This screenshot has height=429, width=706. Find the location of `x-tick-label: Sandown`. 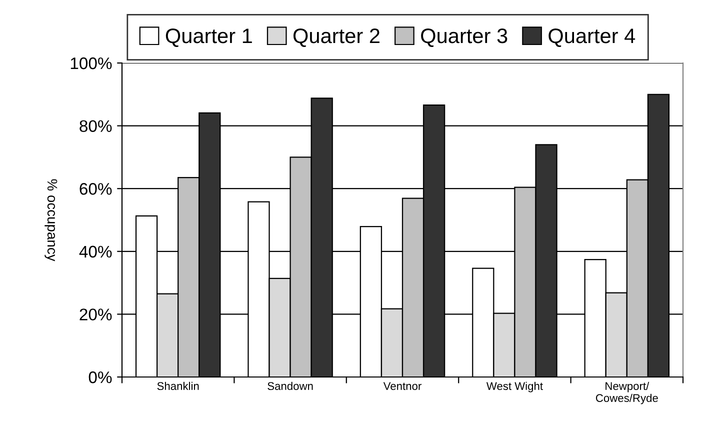

x-tick-label: Sandown is located at coordinates (290, 386).